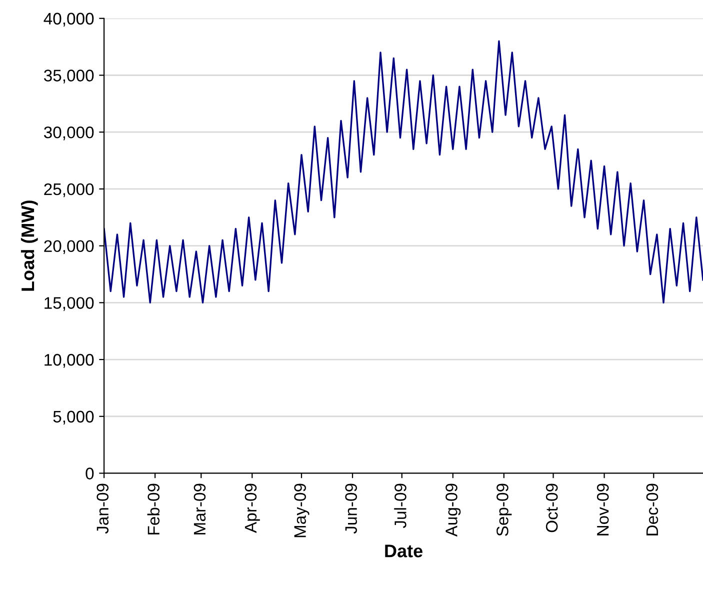  Describe the element at coordinates (69, 133) in the screenshot. I see `y-tick-label: 30,000` at that location.